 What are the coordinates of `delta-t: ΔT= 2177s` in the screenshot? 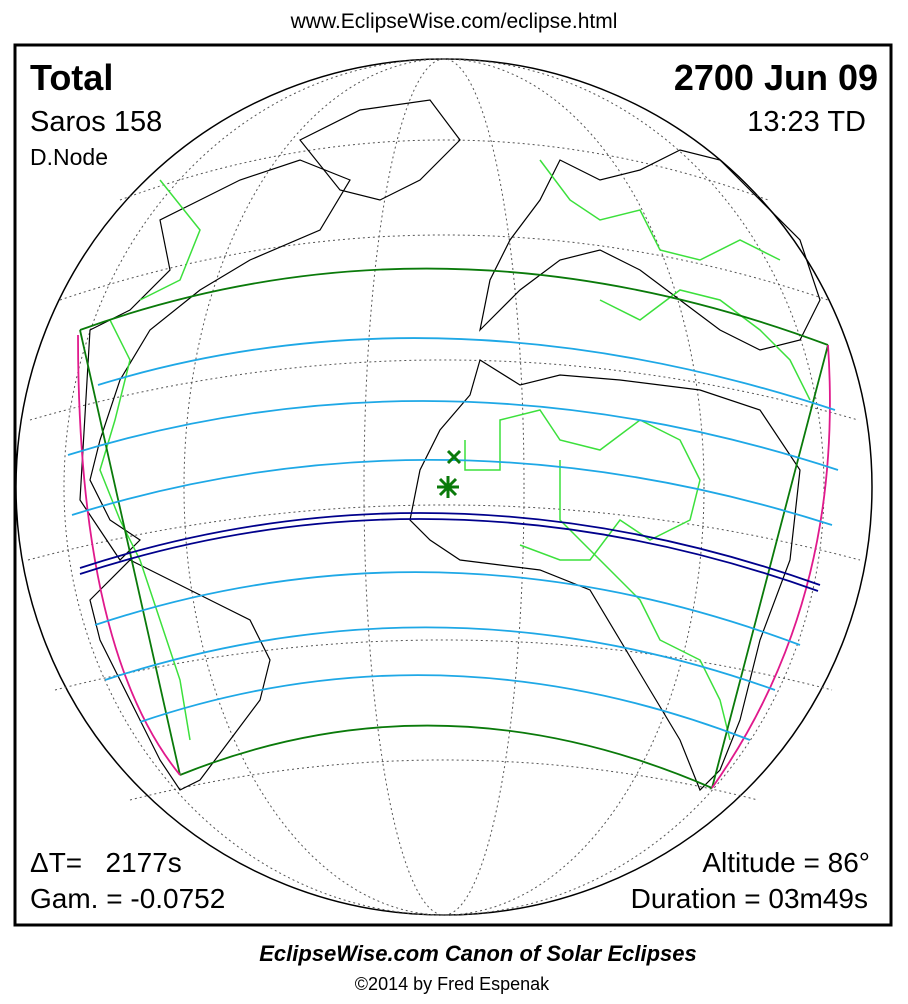 It's located at (106, 862).